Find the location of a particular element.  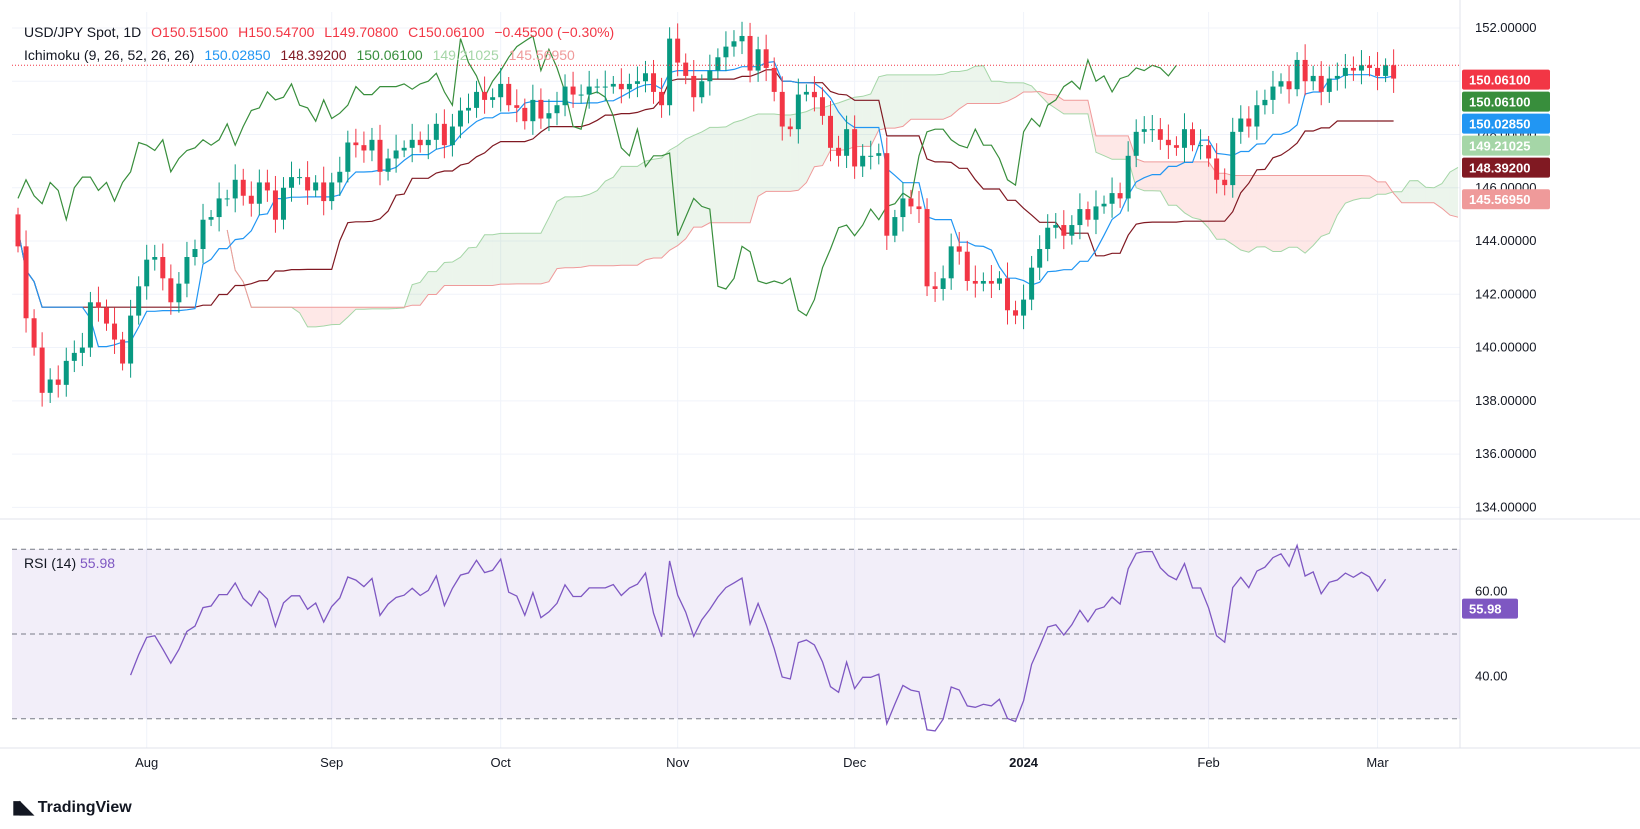

price-badge-label: 150.06100 is located at coordinates (1499, 102).